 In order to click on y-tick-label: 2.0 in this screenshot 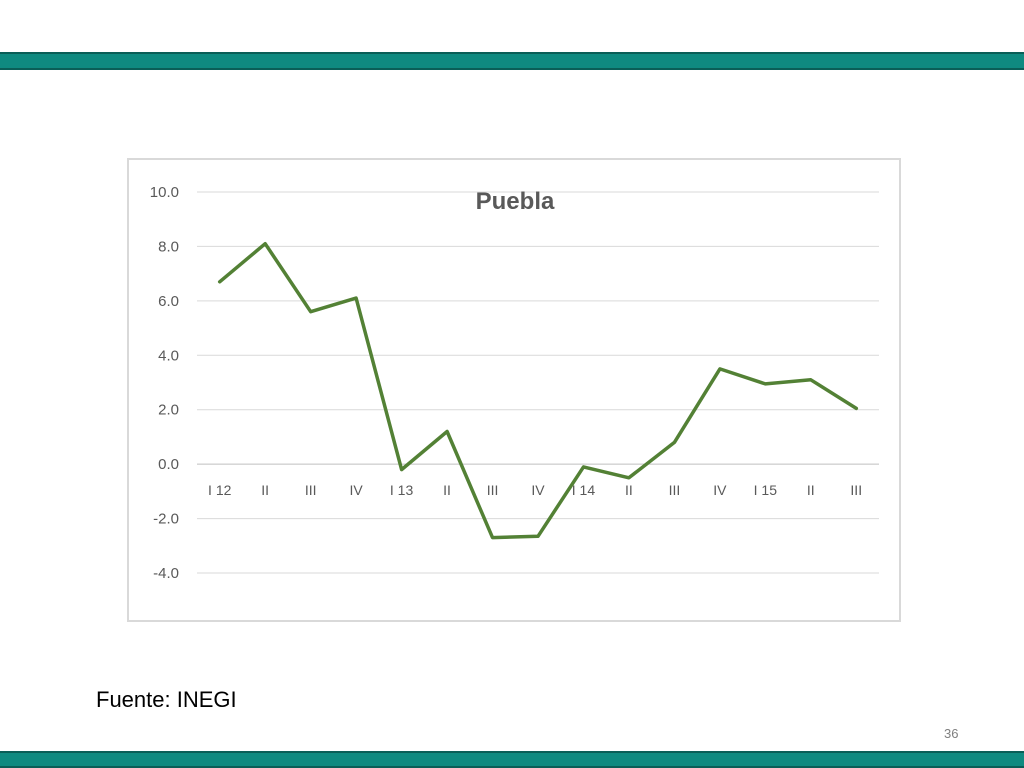, I will do `click(168, 410)`.